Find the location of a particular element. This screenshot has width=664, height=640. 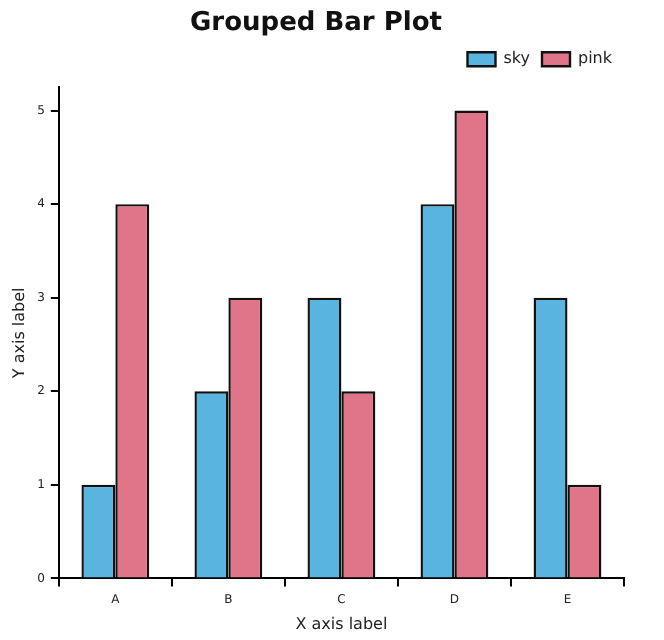

legend-label: sky is located at coordinates (517, 58).